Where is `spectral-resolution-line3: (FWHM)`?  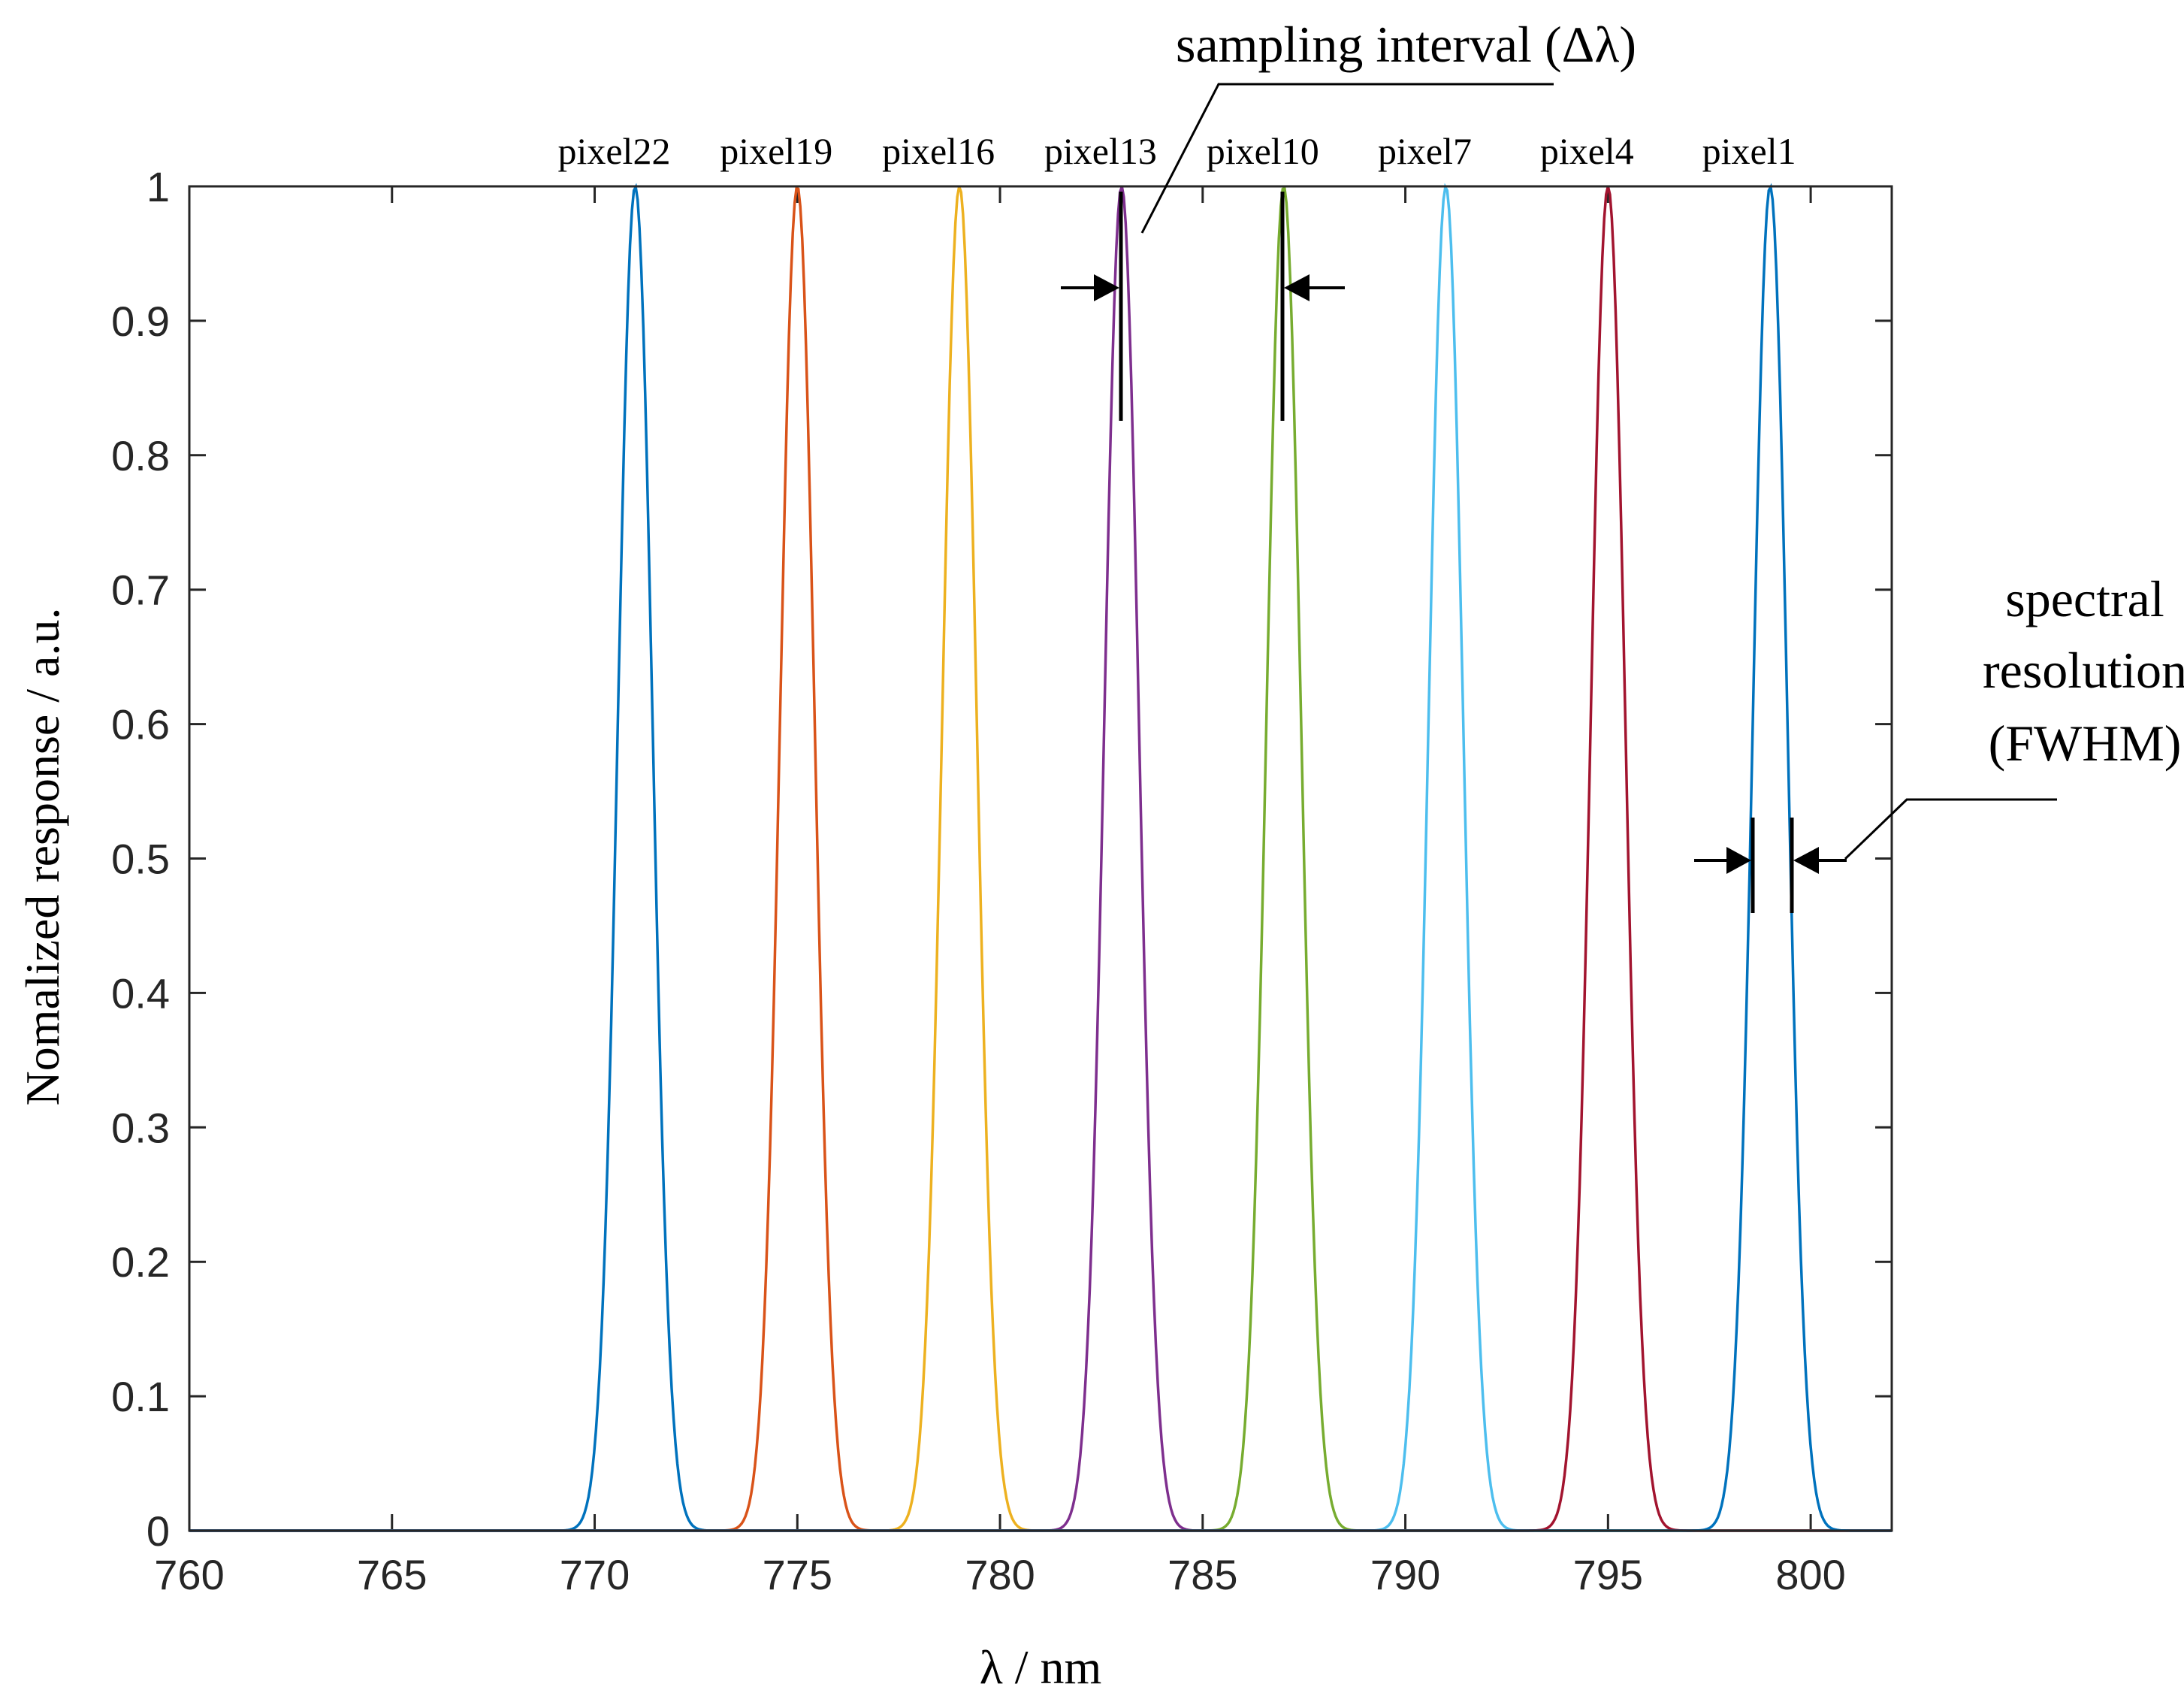 spectral-resolution-line3: (FWHM) is located at coordinates (2085, 743).